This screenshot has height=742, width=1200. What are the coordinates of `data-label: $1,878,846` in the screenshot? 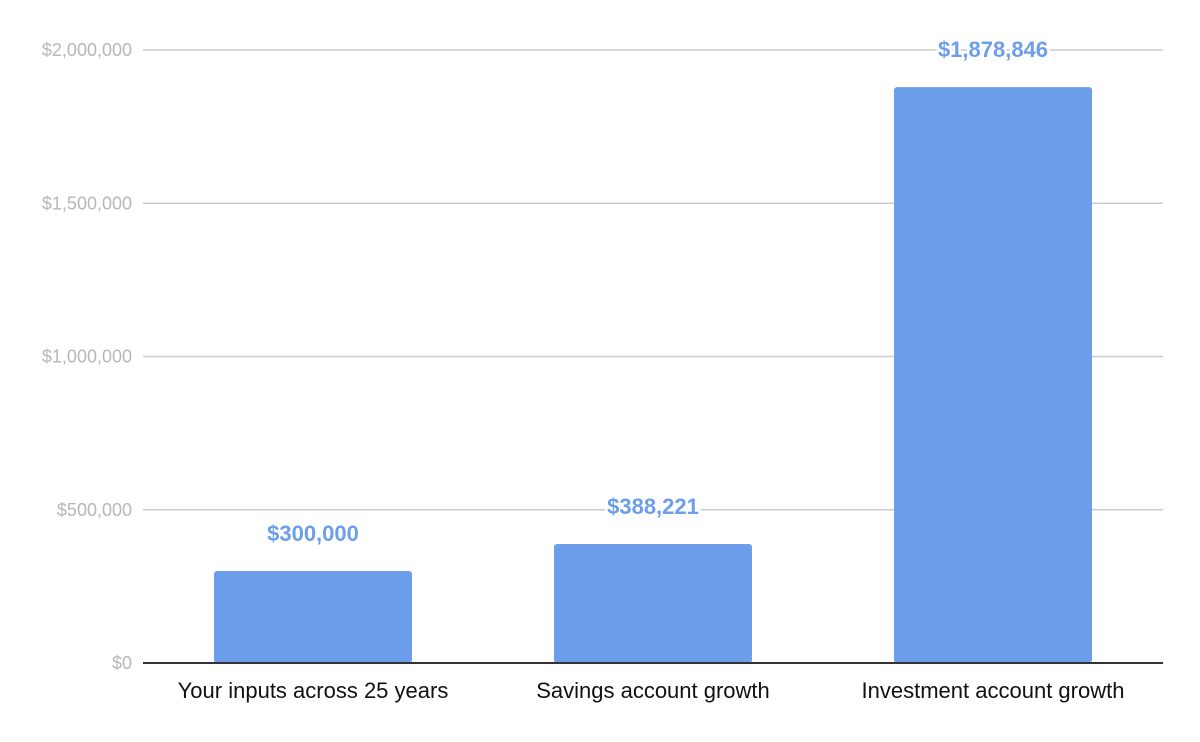 It's located at (993, 49).